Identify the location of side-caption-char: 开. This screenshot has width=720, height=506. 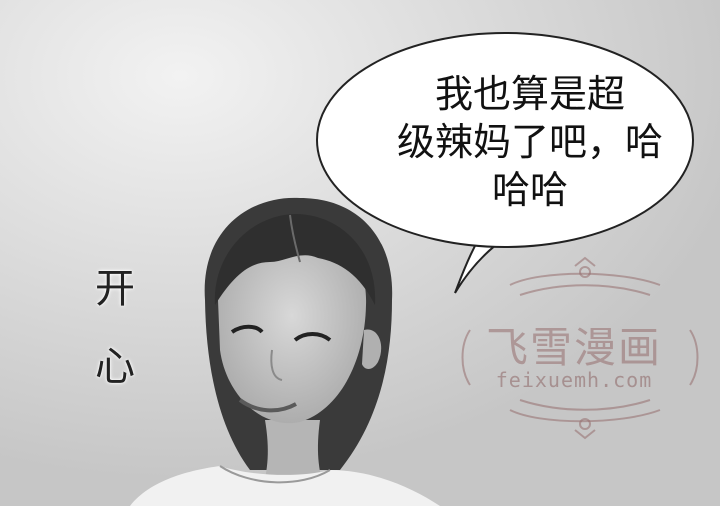
(115, 289).